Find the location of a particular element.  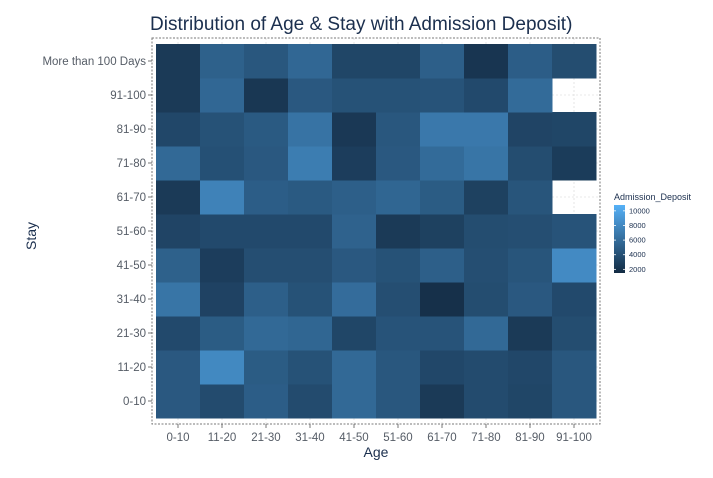

x-tick-label: 61-70 is located at coordinates (441, 438).